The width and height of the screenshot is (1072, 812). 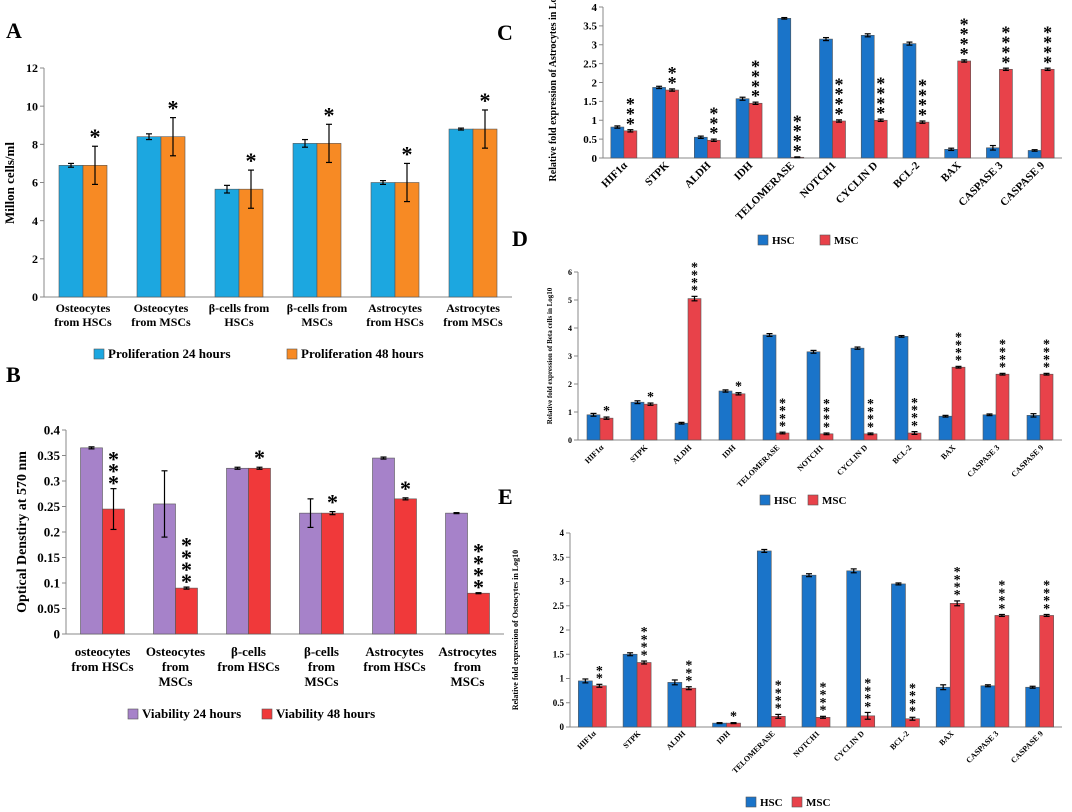 What do you see at coordinates (570, 272) in the screenshot?
I see `y-tick-label-d: 6` at bounding box center [570, 272].